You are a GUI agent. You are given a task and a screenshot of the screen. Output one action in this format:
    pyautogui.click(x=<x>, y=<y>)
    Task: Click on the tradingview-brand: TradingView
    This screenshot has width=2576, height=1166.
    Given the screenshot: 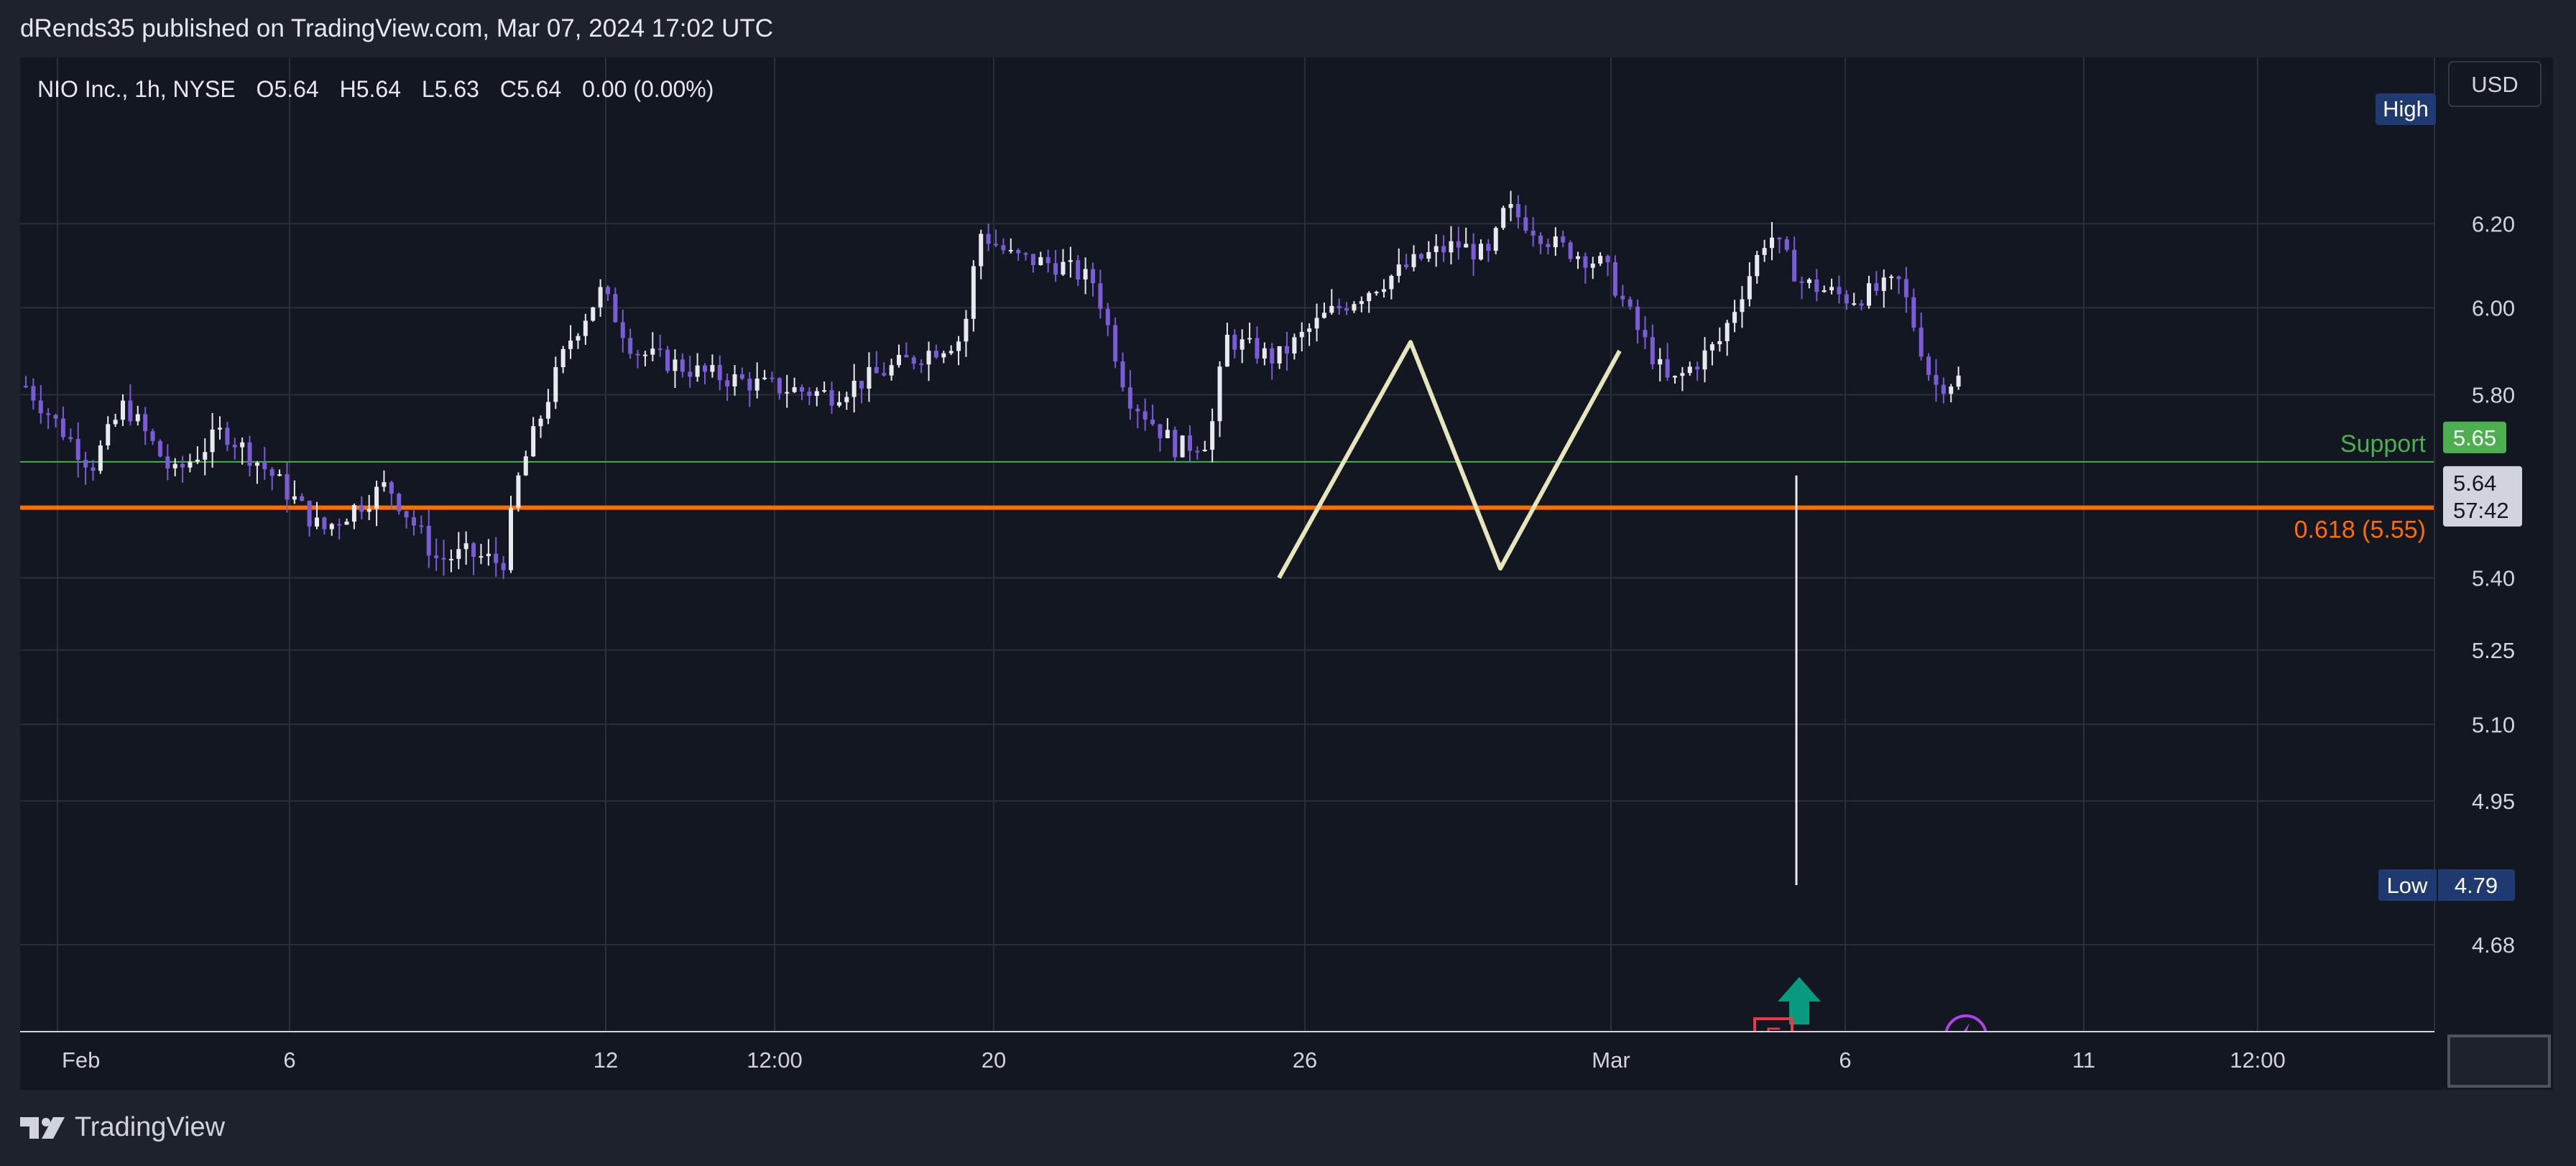 What is the action you would take?
    pyautogui.click(x=123, y=1127)
    